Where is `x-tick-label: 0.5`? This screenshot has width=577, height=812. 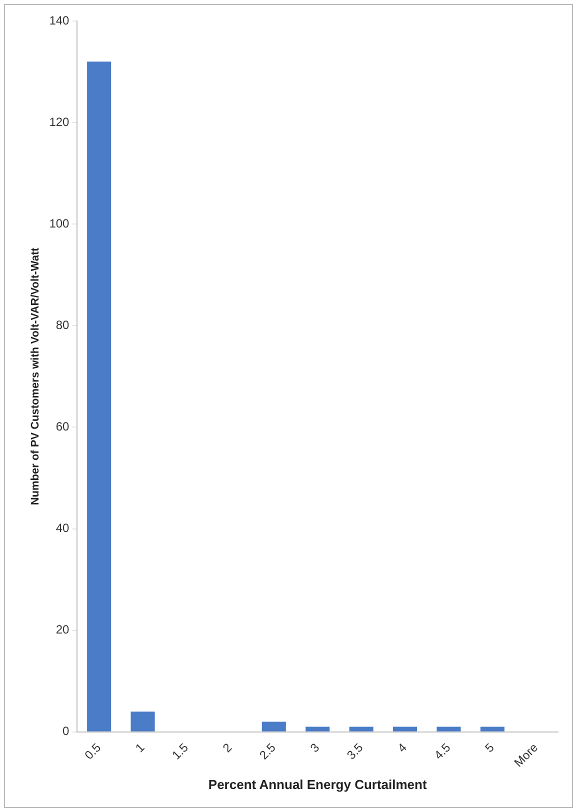
x-tick-label: 0.5 is located at coordinates (93, 751).